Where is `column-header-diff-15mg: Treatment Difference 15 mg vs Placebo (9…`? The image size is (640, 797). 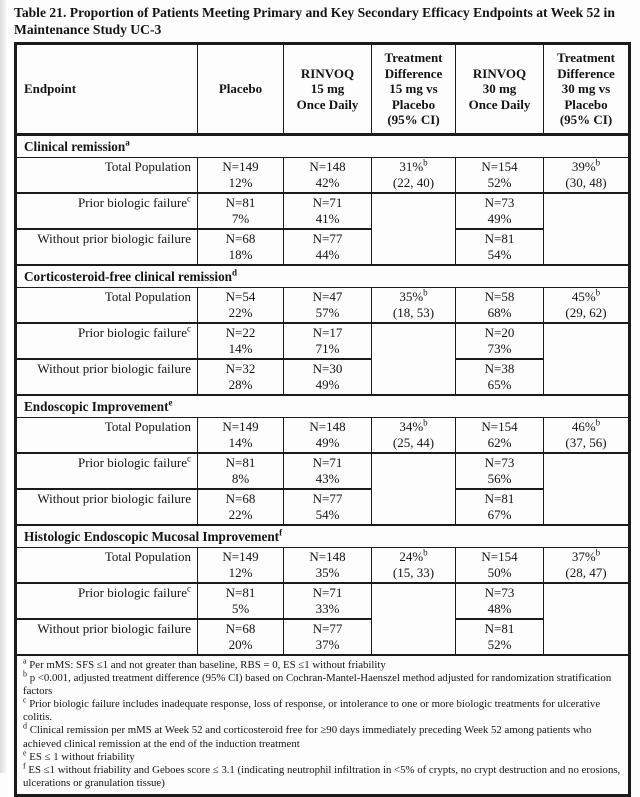
column-header-diff-15mg: Treatment Difference 15 mg vs Placebo (9… is located at coordinates (413, 89).